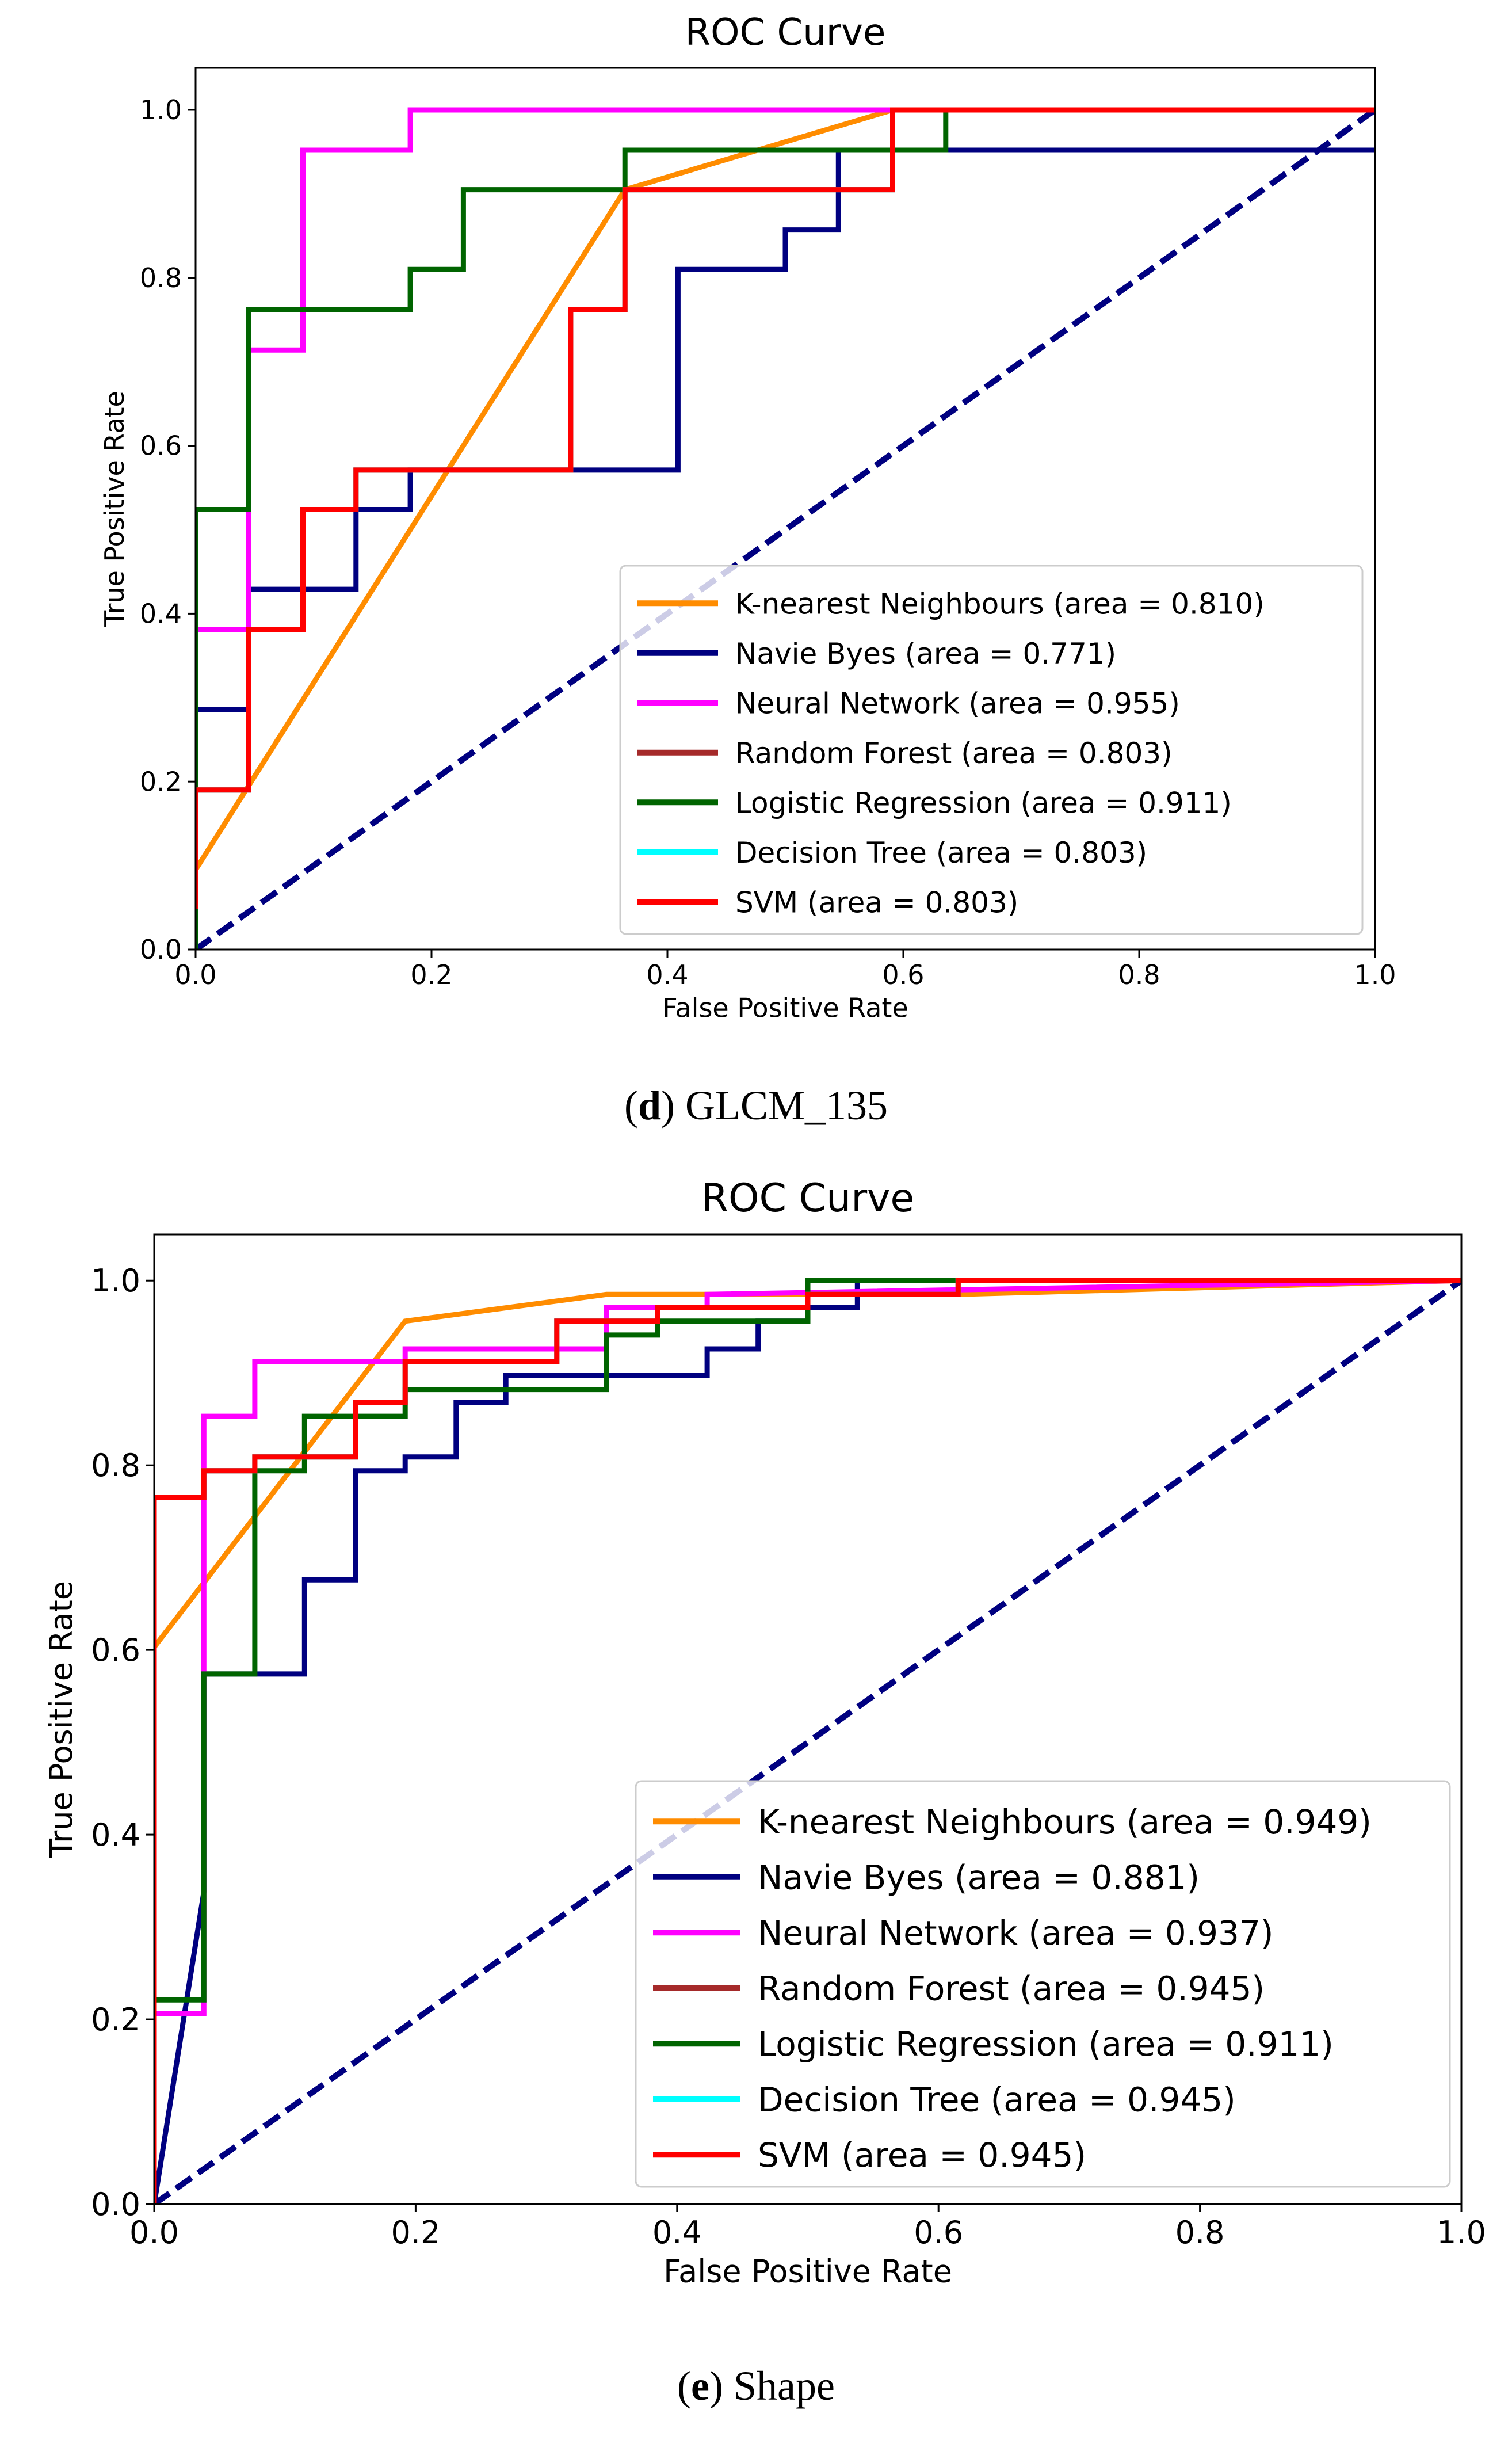 This screenshot has height=2440, width=1512. I want to click on legend-label-nb: Navie Byes (area = 0.881), so click(979, 1877).